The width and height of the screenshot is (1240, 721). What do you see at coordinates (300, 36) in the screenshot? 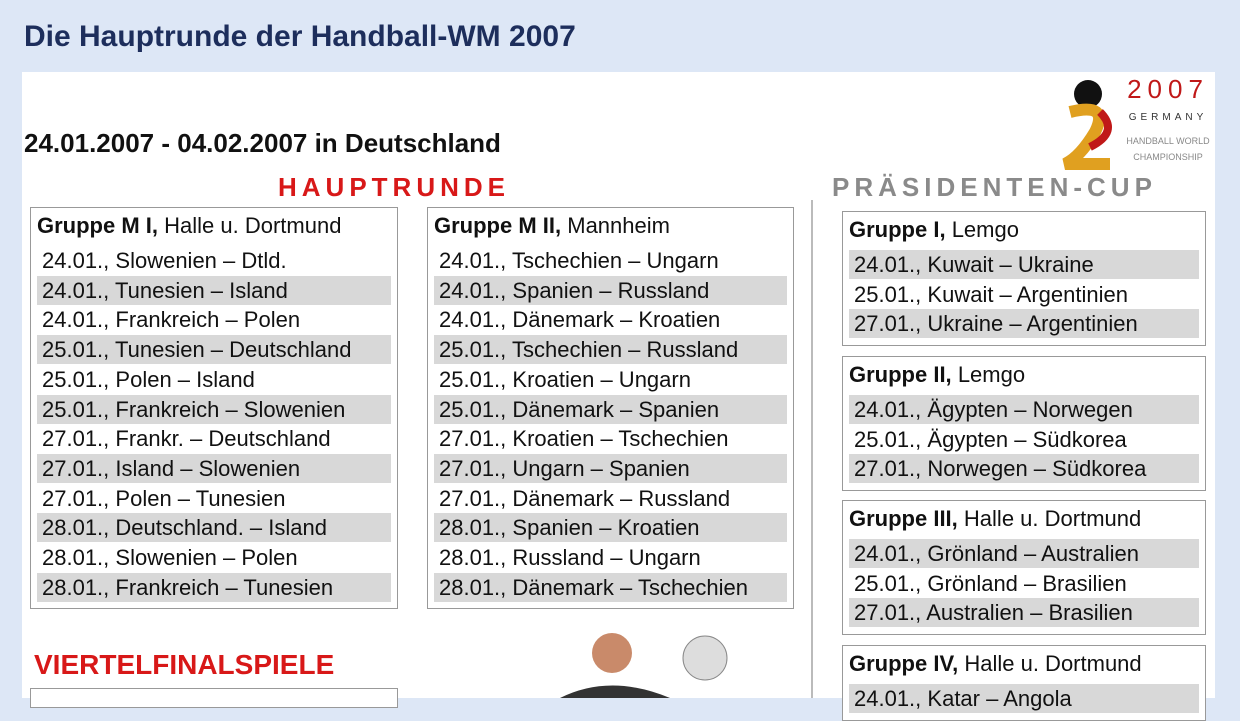
I see `page-title: Die Hauptrunde der Handball-WM 2007` at bounding box center [300, 36].